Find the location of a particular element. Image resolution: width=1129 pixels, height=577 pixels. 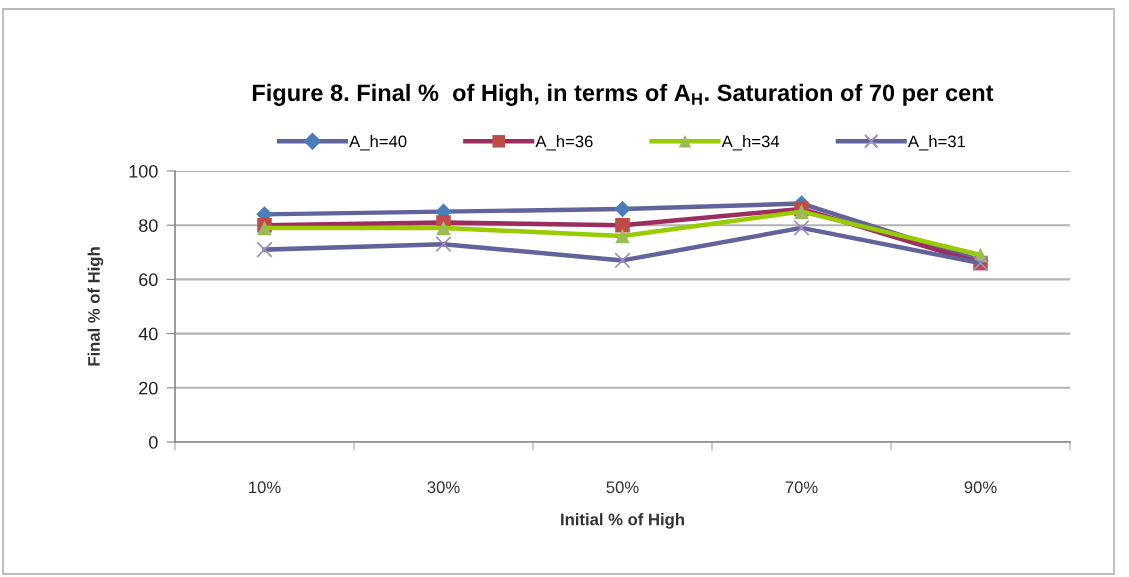

legend-label: A_h=36 is located at coordinates (564, 143).